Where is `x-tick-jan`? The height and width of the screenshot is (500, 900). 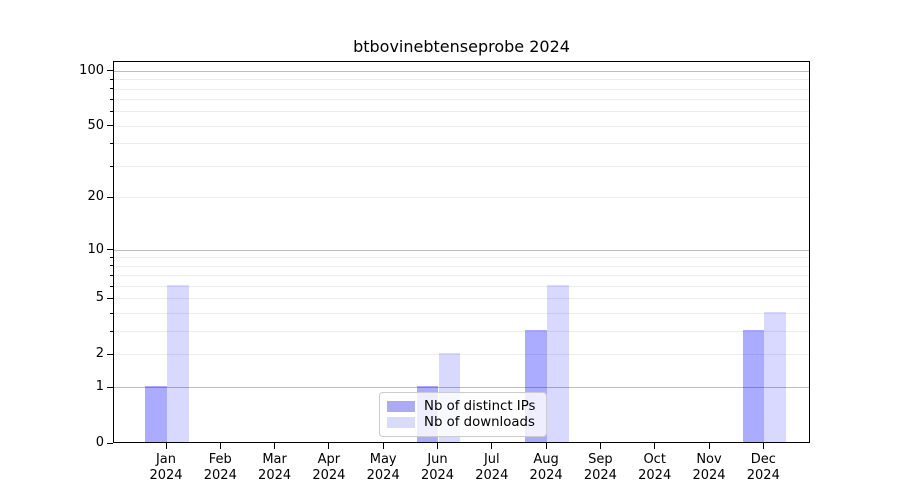 x-tick-jan is located at coordinates (166, 446).